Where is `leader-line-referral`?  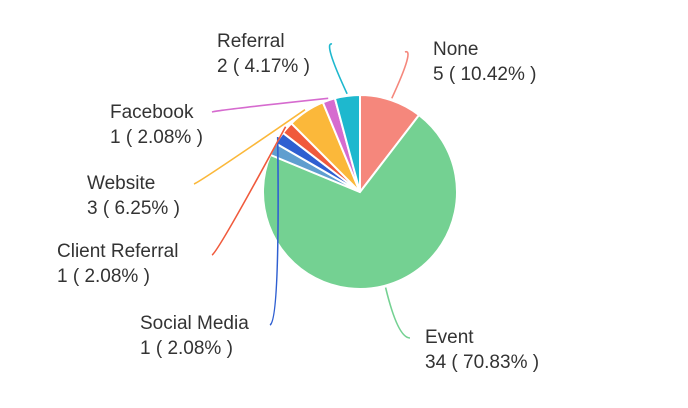 leader-line-referral is located at coordinates (338, 69).